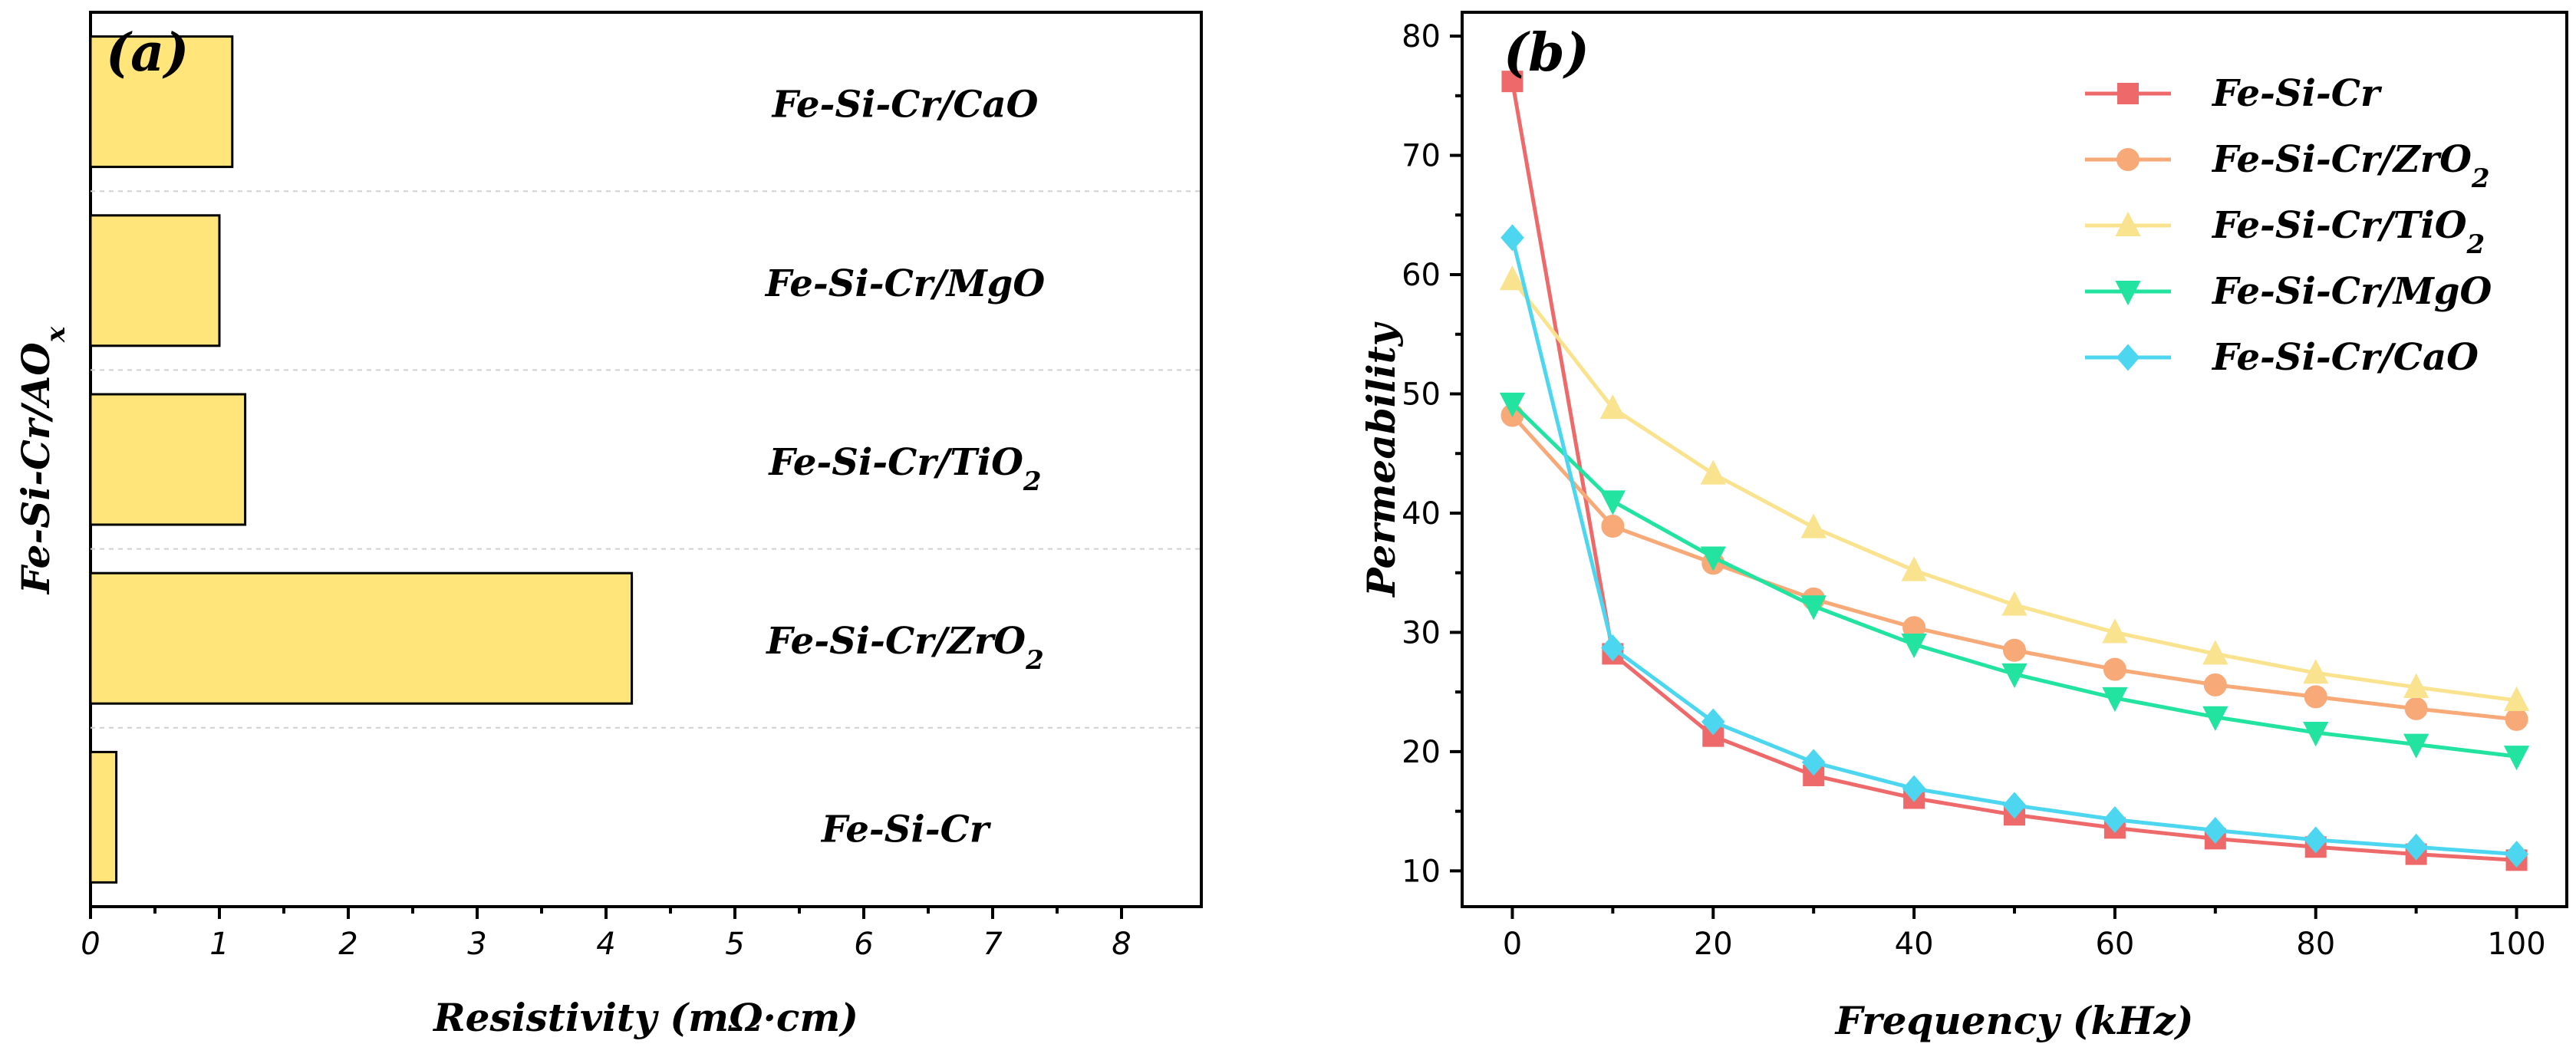  I want to click on legend-label: Fe-Si-Cr/MgO, so click(2351, 291).